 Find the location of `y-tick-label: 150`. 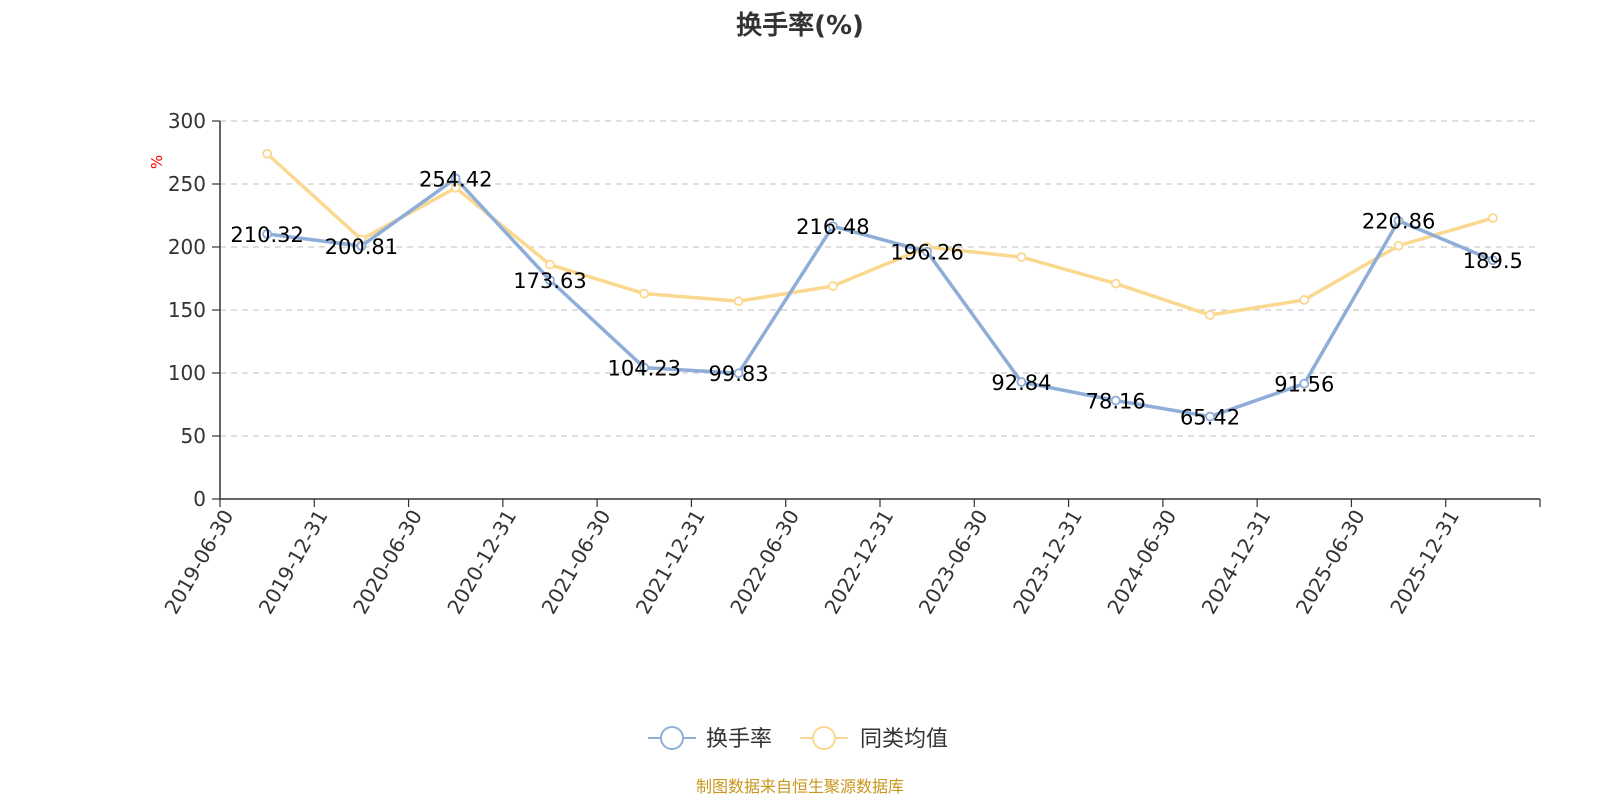

y-tick-label: 150 is located at coordinates (187, 310).